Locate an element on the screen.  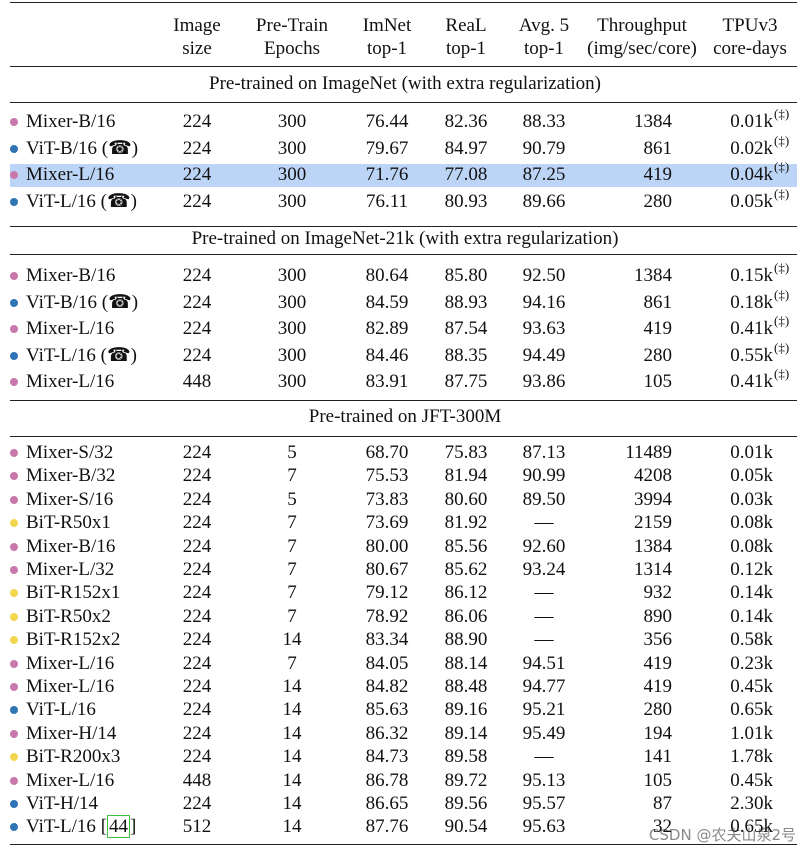
cell: 194 is located at coordinates (658, 733).